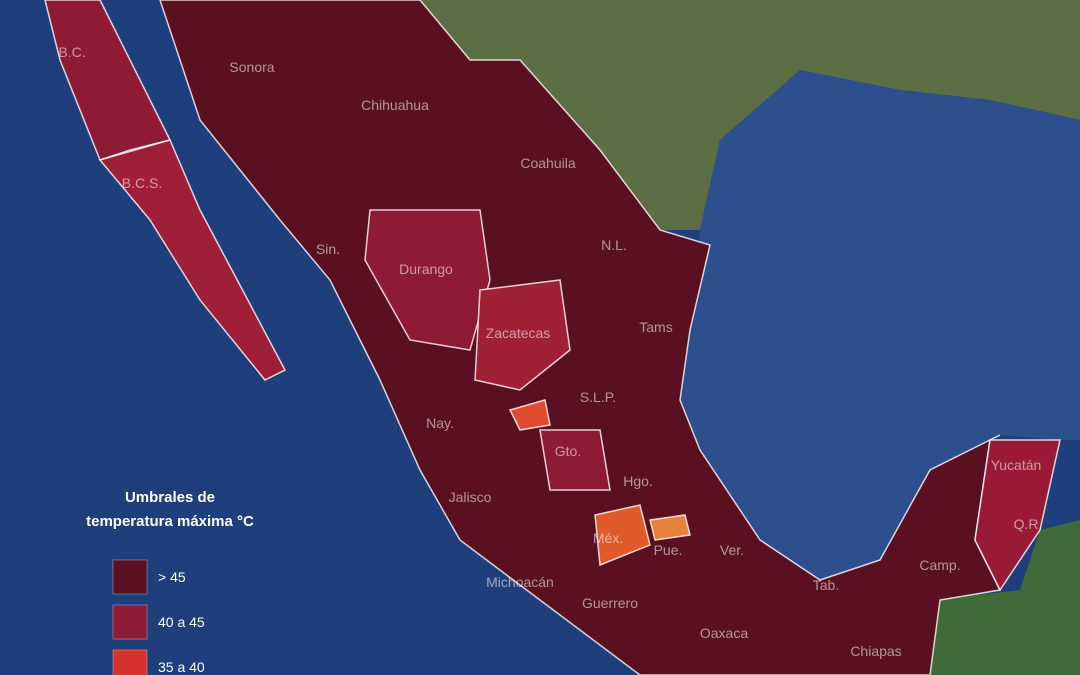  I want to click on state-label: Tab., so click(826, 585).